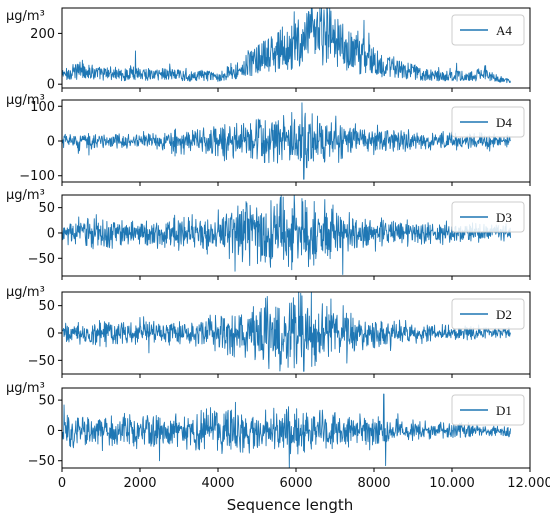  Describe the element at coordinates (217, 483) in the screenshot. I see `x-tick-label: 4000` at that location.